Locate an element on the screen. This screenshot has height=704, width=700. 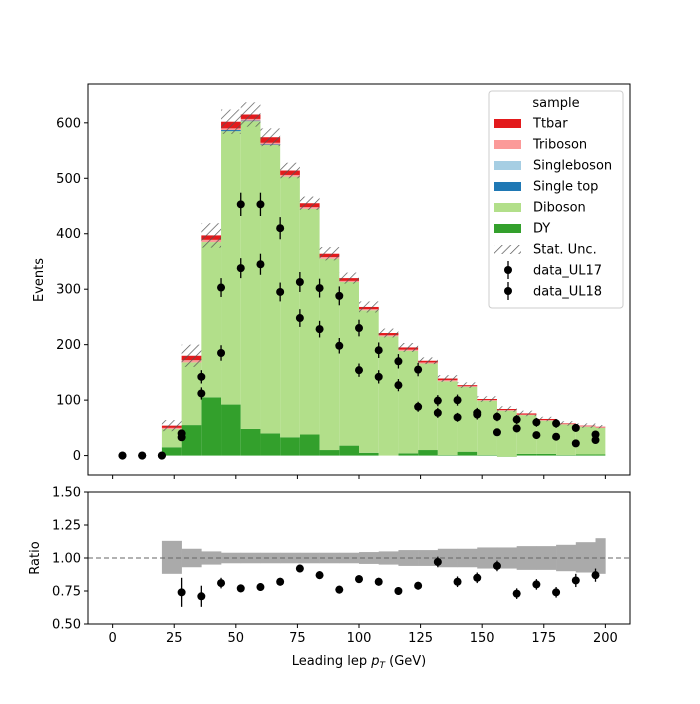
main-x-ticks is located at coordinates (359, 477).